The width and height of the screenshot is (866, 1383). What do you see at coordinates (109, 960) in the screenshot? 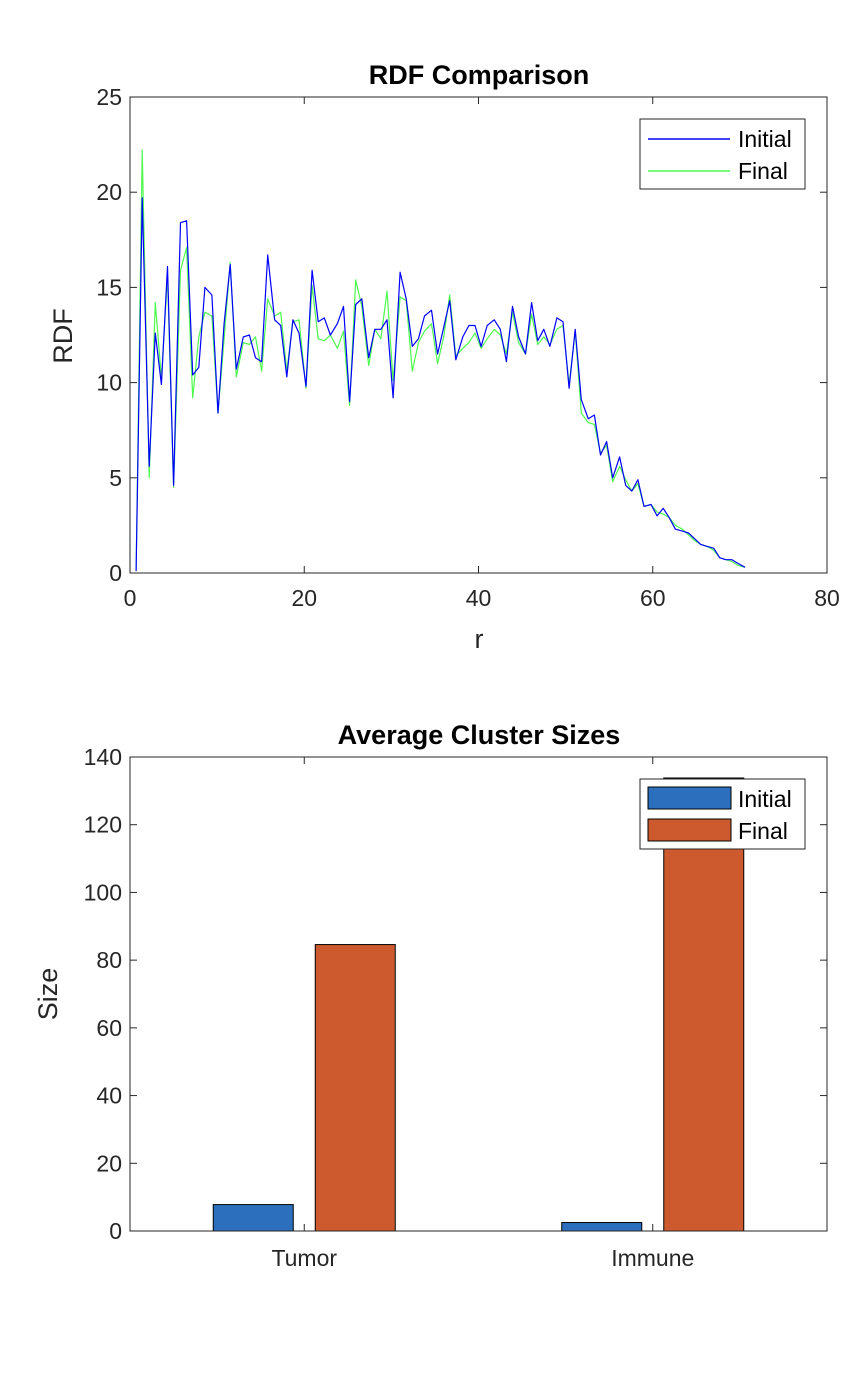
I see `y-tick-label: 80` at bounding box center [109, 960].